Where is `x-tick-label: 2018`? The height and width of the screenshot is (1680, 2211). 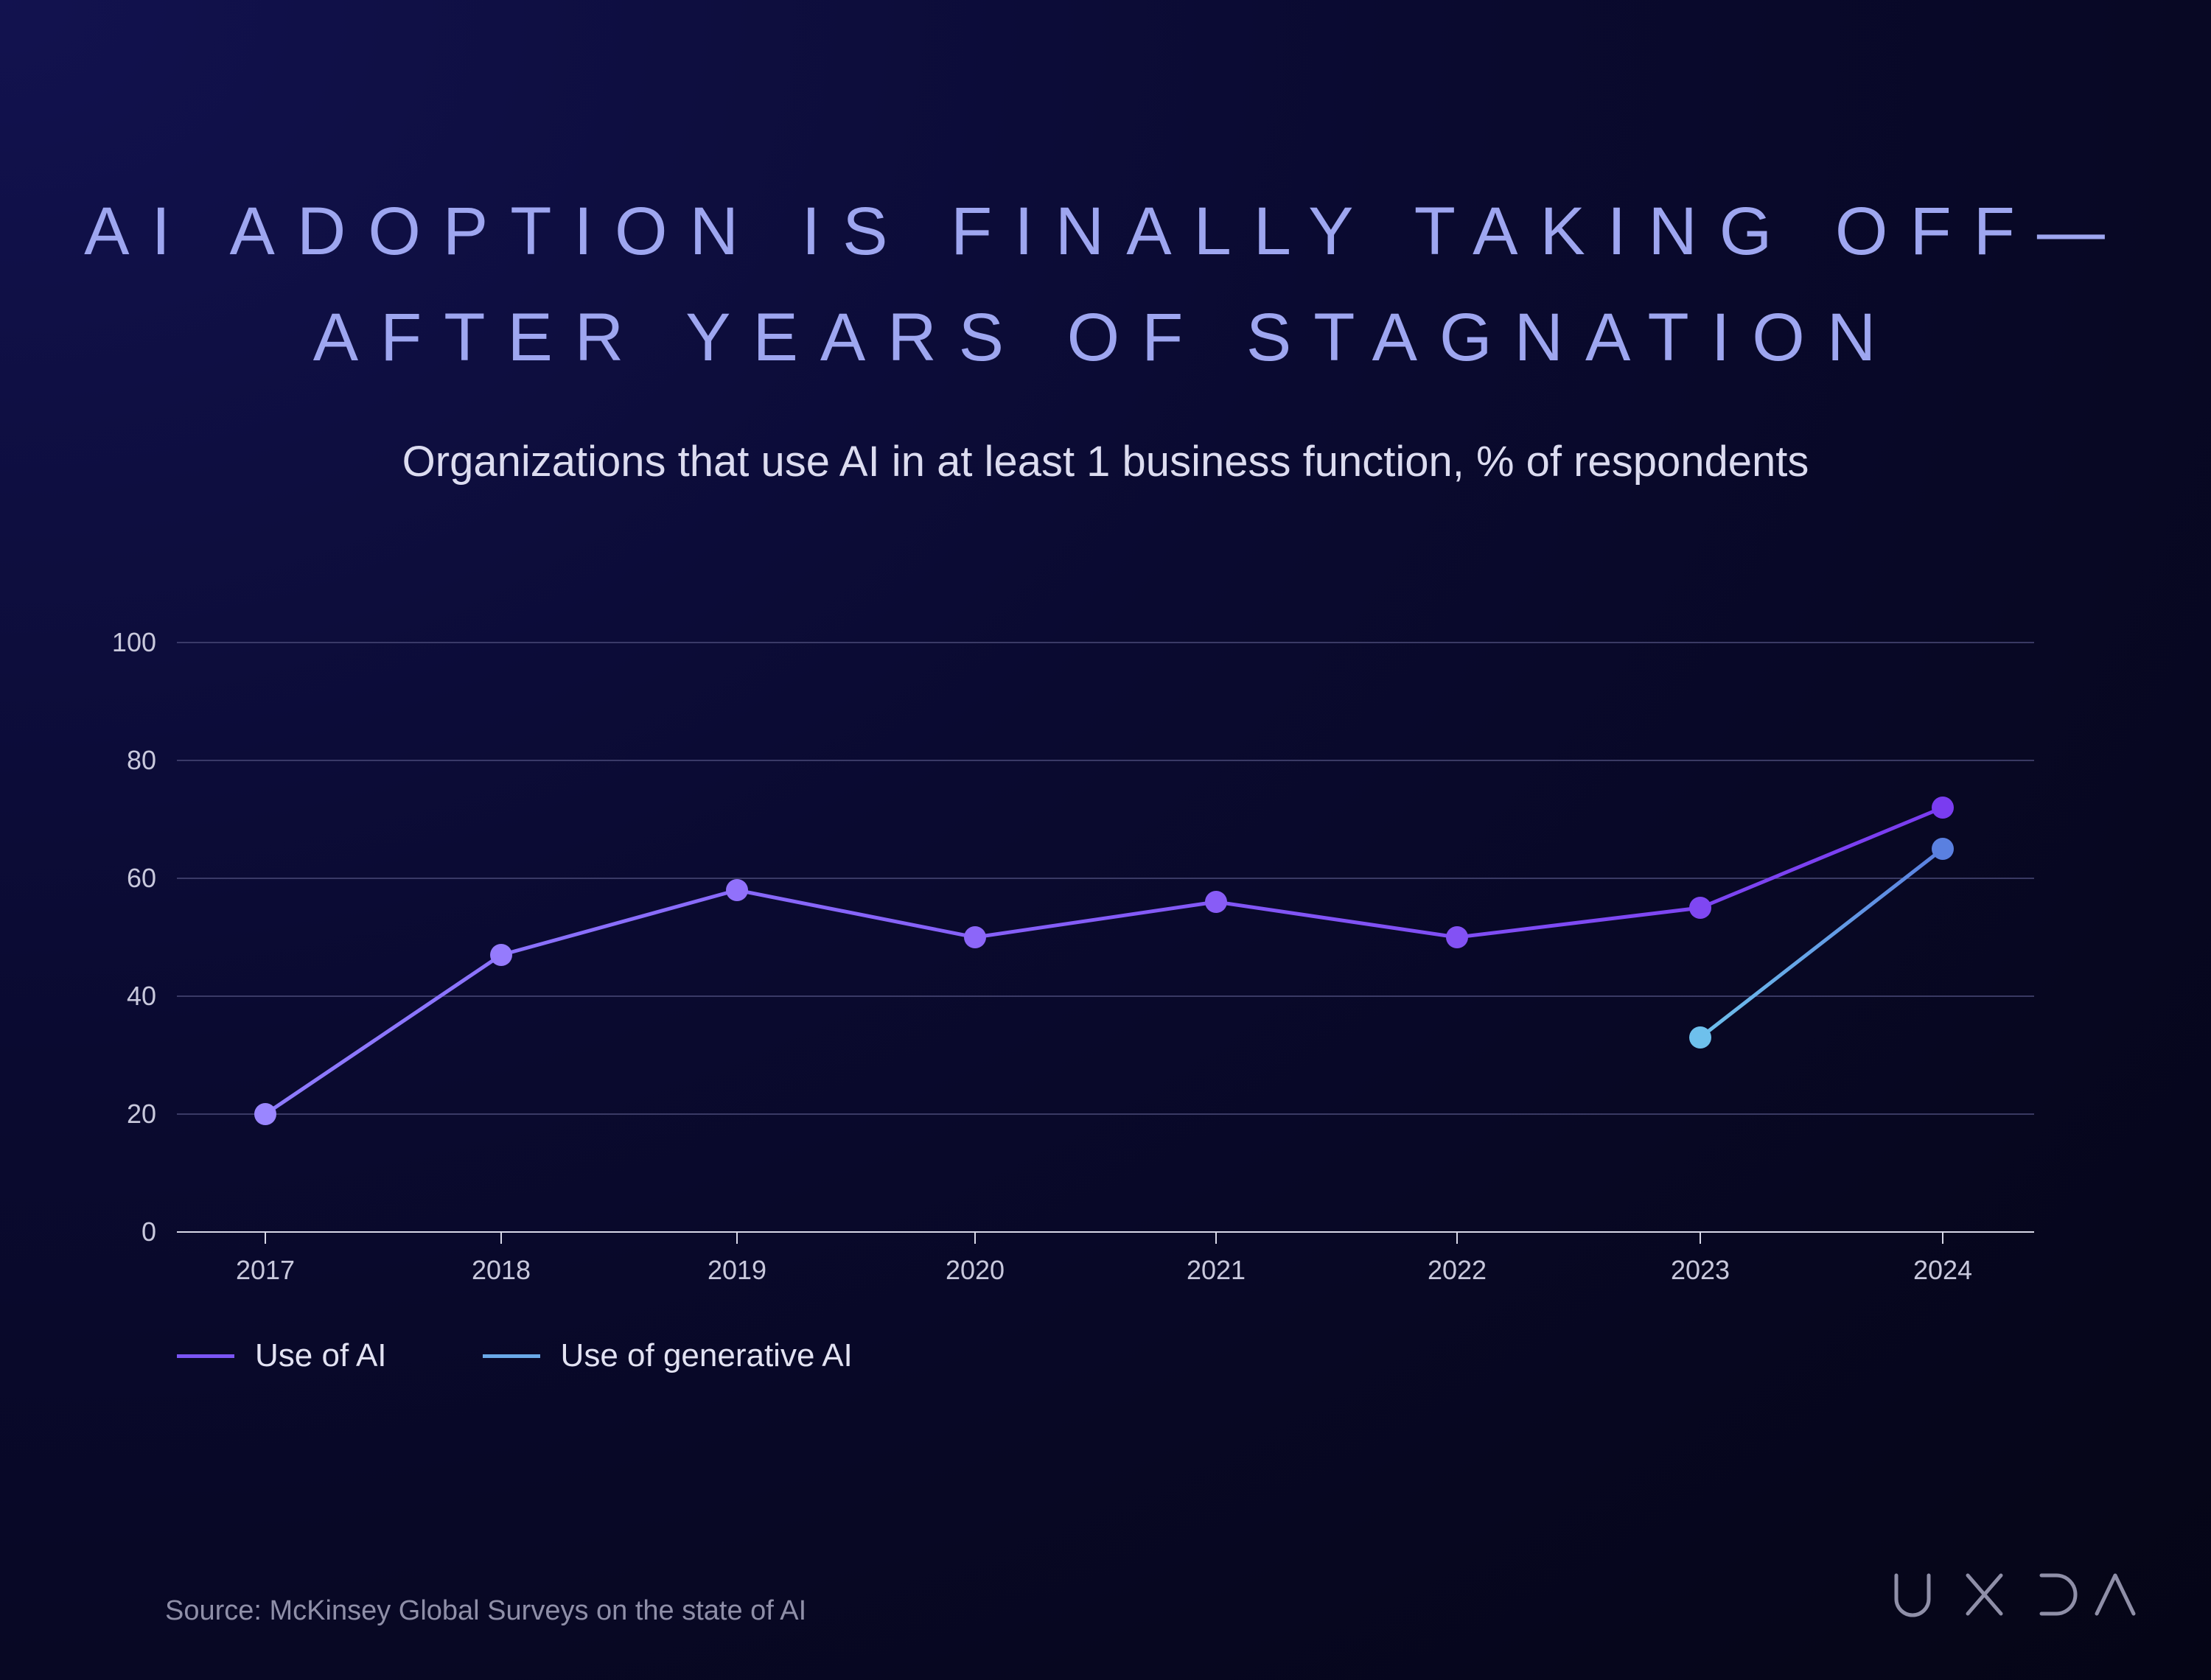 x-tick-label: 2018 is located at coordinates (501, 1270).